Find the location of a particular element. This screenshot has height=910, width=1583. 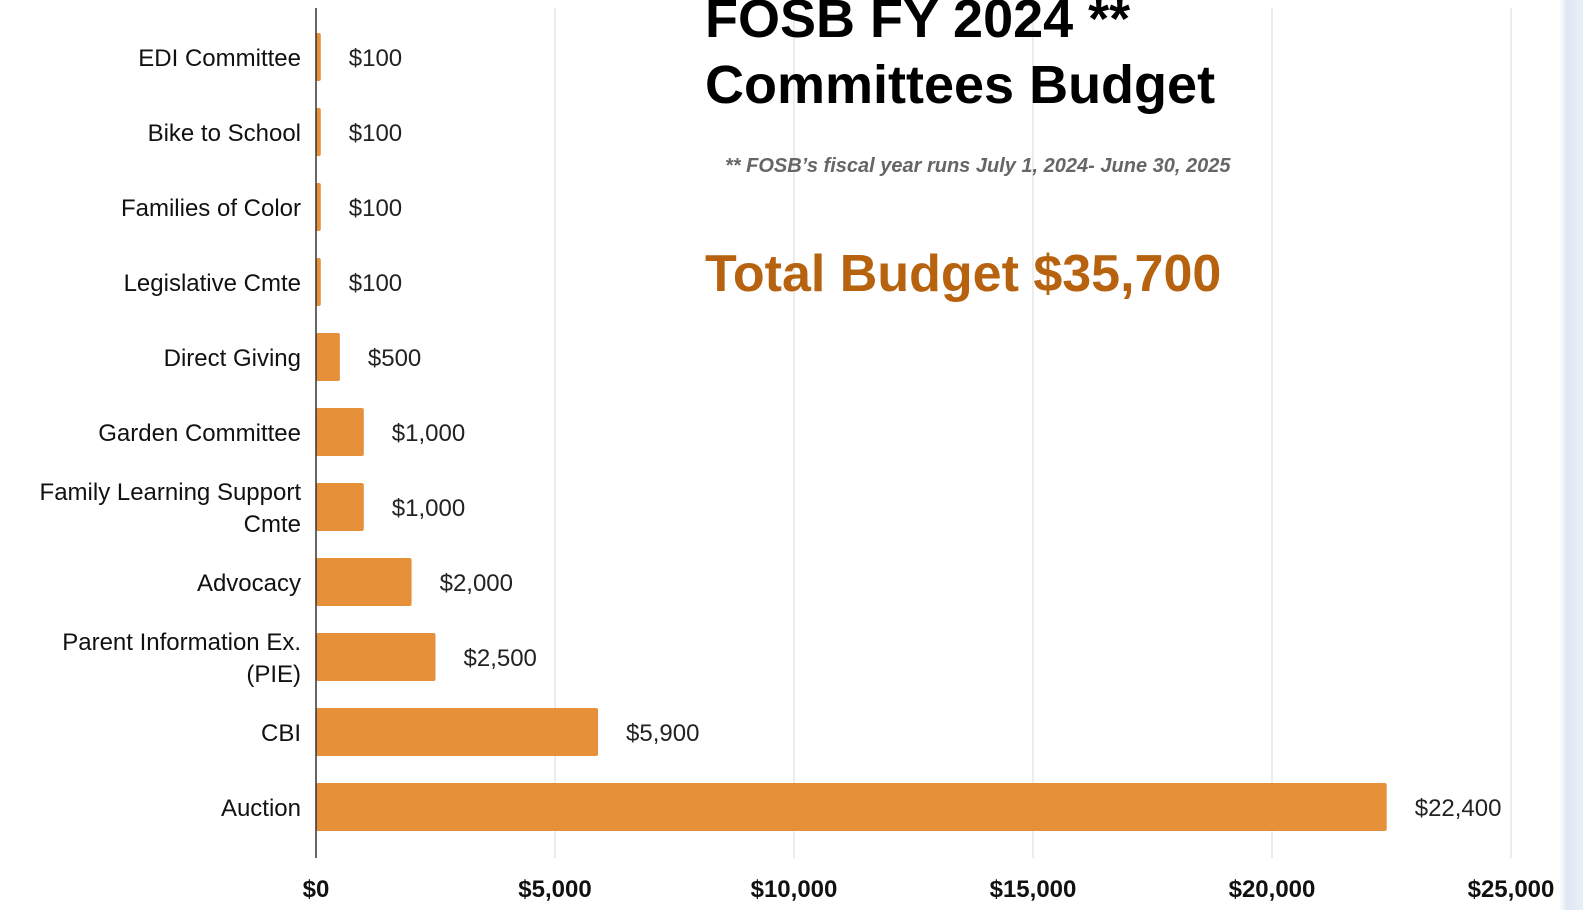

bar-value-label: $2,500 is located at coordinates (500, 658).